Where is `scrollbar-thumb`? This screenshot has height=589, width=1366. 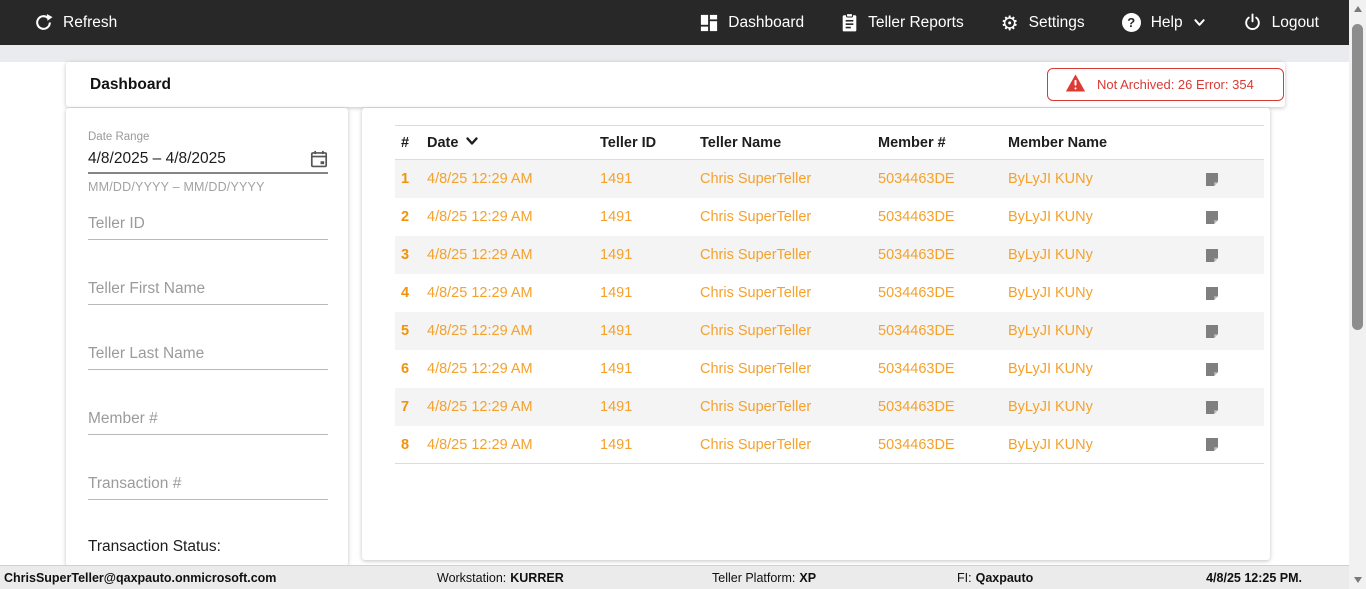
scrollbar-thumb is located at coordinates (1357, 177).